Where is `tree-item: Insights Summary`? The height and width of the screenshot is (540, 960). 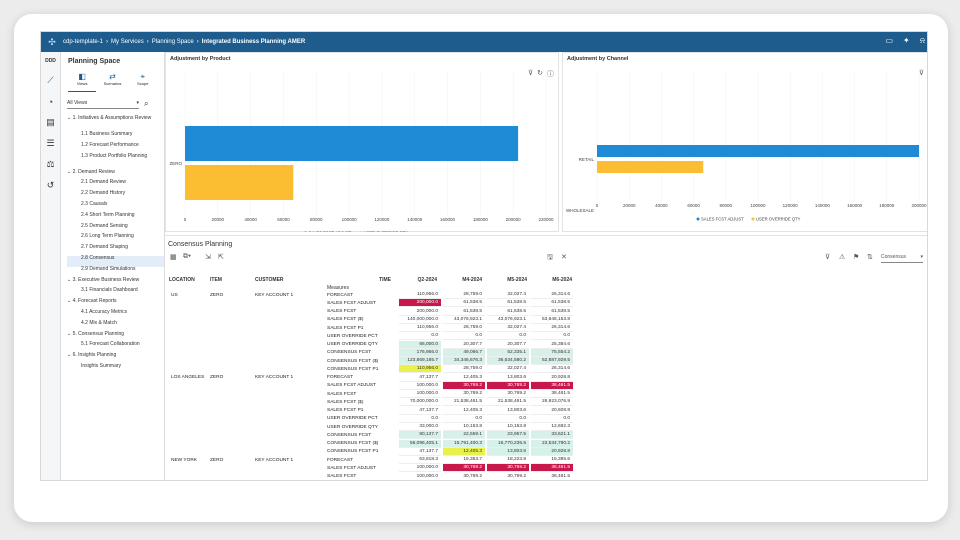 tree-item: Insights Summary is located at coordinates (101, 365).